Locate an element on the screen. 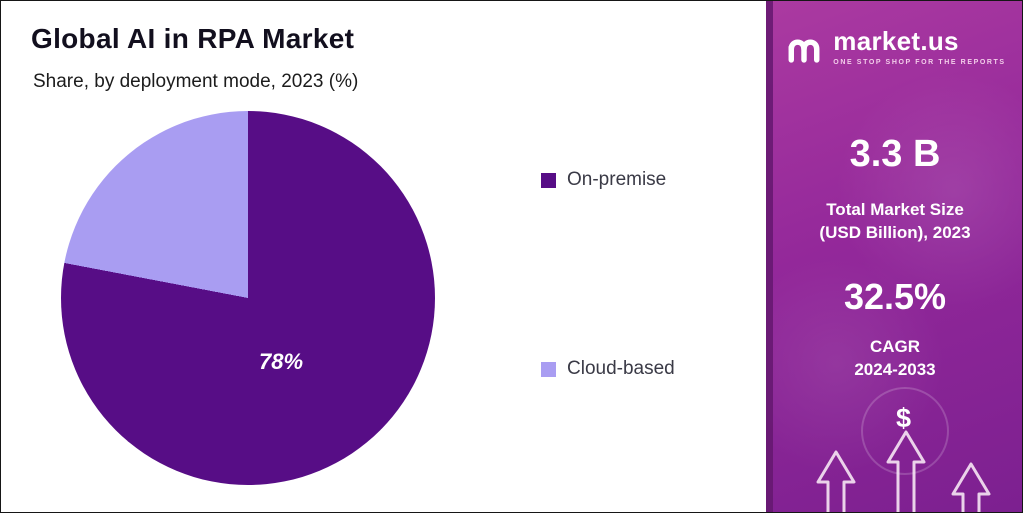 This screenshot has width=1023, height=513. brand-text-block: market.us ONE STOP SHOP FOR THE REPORTS is located at coordinates (919, 46).